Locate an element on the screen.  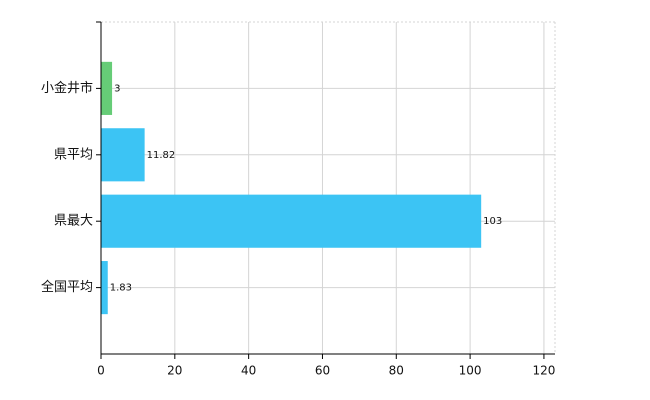
value-label: 3 is located at coordinates (117, 88).